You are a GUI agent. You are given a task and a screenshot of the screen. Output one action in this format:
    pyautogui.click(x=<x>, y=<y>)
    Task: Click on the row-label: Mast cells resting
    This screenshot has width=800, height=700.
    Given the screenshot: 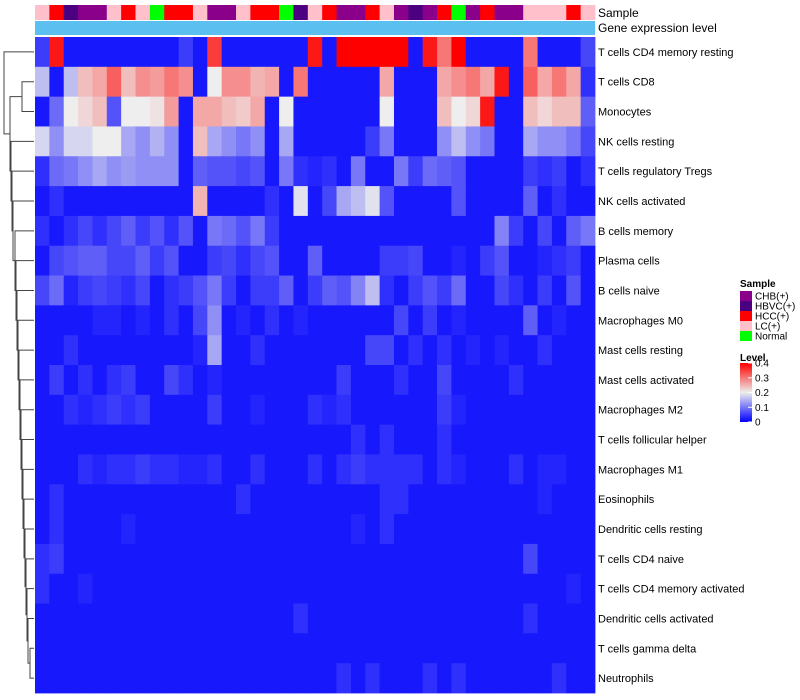 What is the action you would take?
    pyautogui.click(x=640, y=351)
    